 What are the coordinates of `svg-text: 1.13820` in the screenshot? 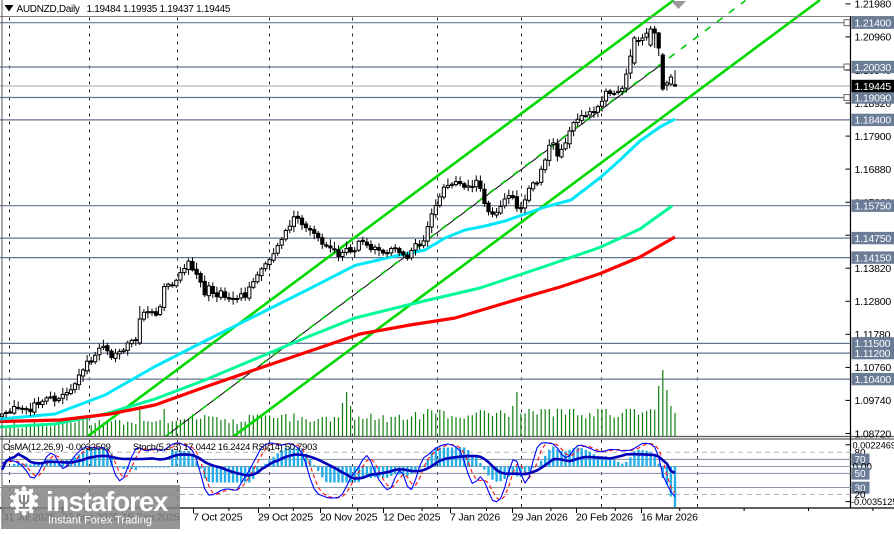 It's located at (873, 269).